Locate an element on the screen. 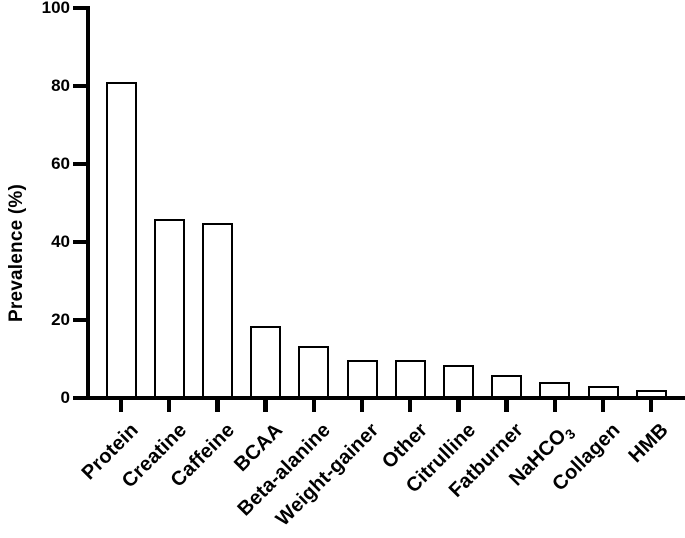  x-axis-label-text: HMB is located at coordinates (648, 443).